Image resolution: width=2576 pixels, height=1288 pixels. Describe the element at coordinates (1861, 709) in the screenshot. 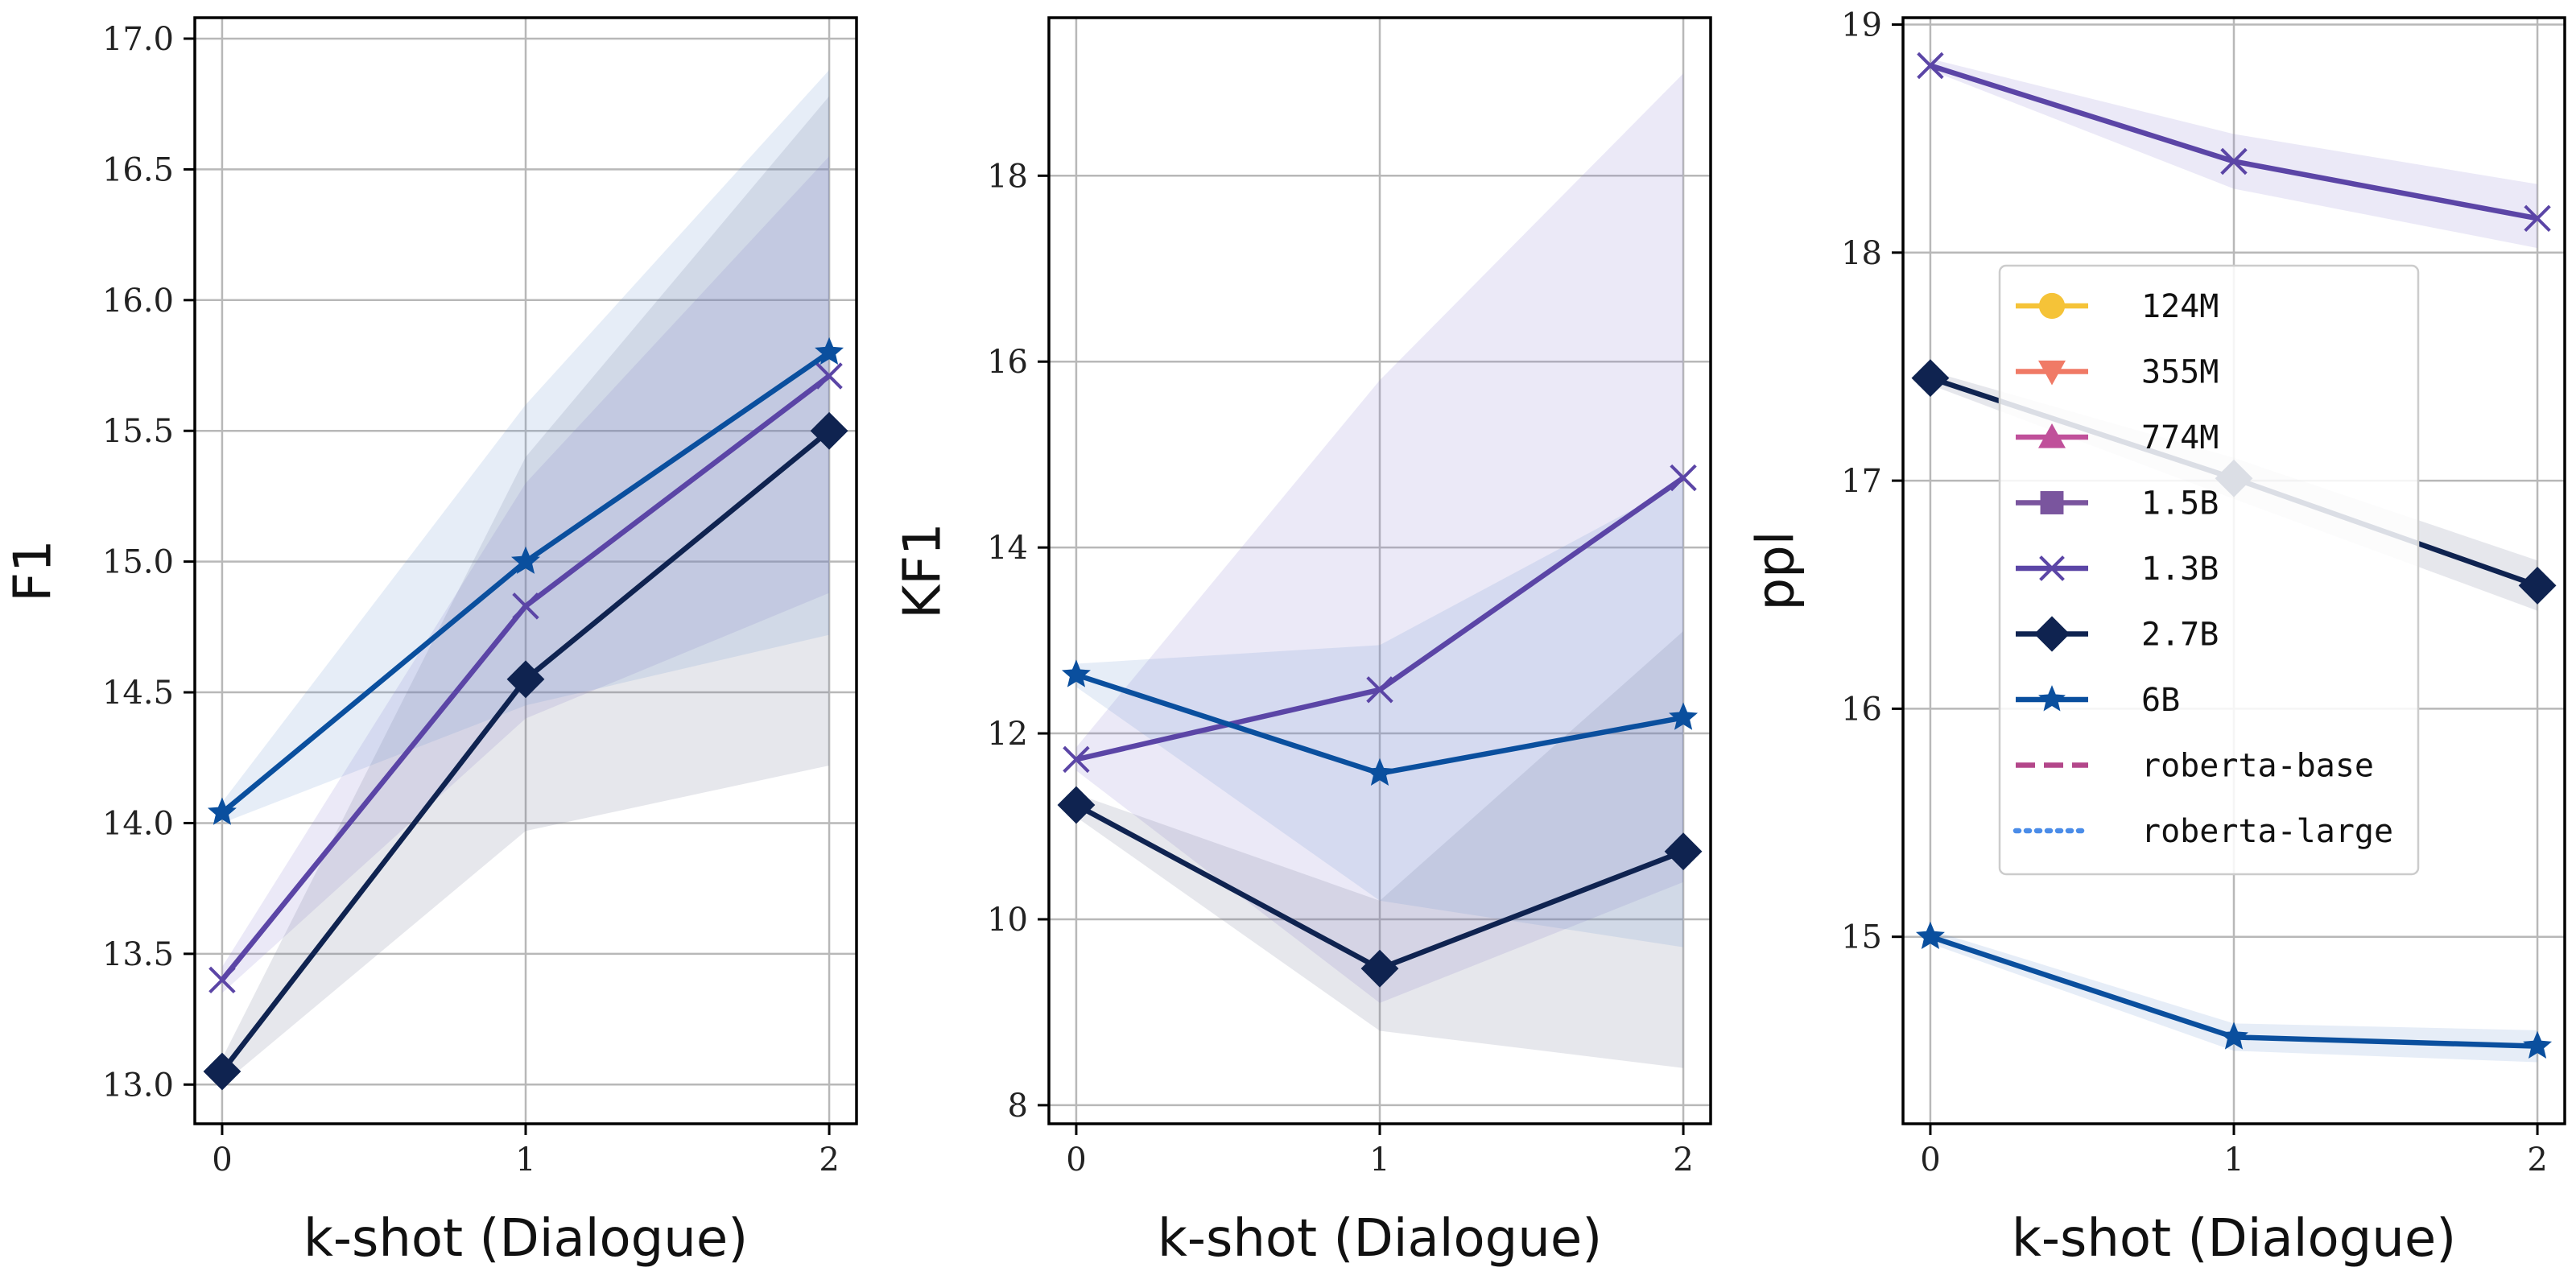

I see `ppl-ytick-label-1: 16` at that location.